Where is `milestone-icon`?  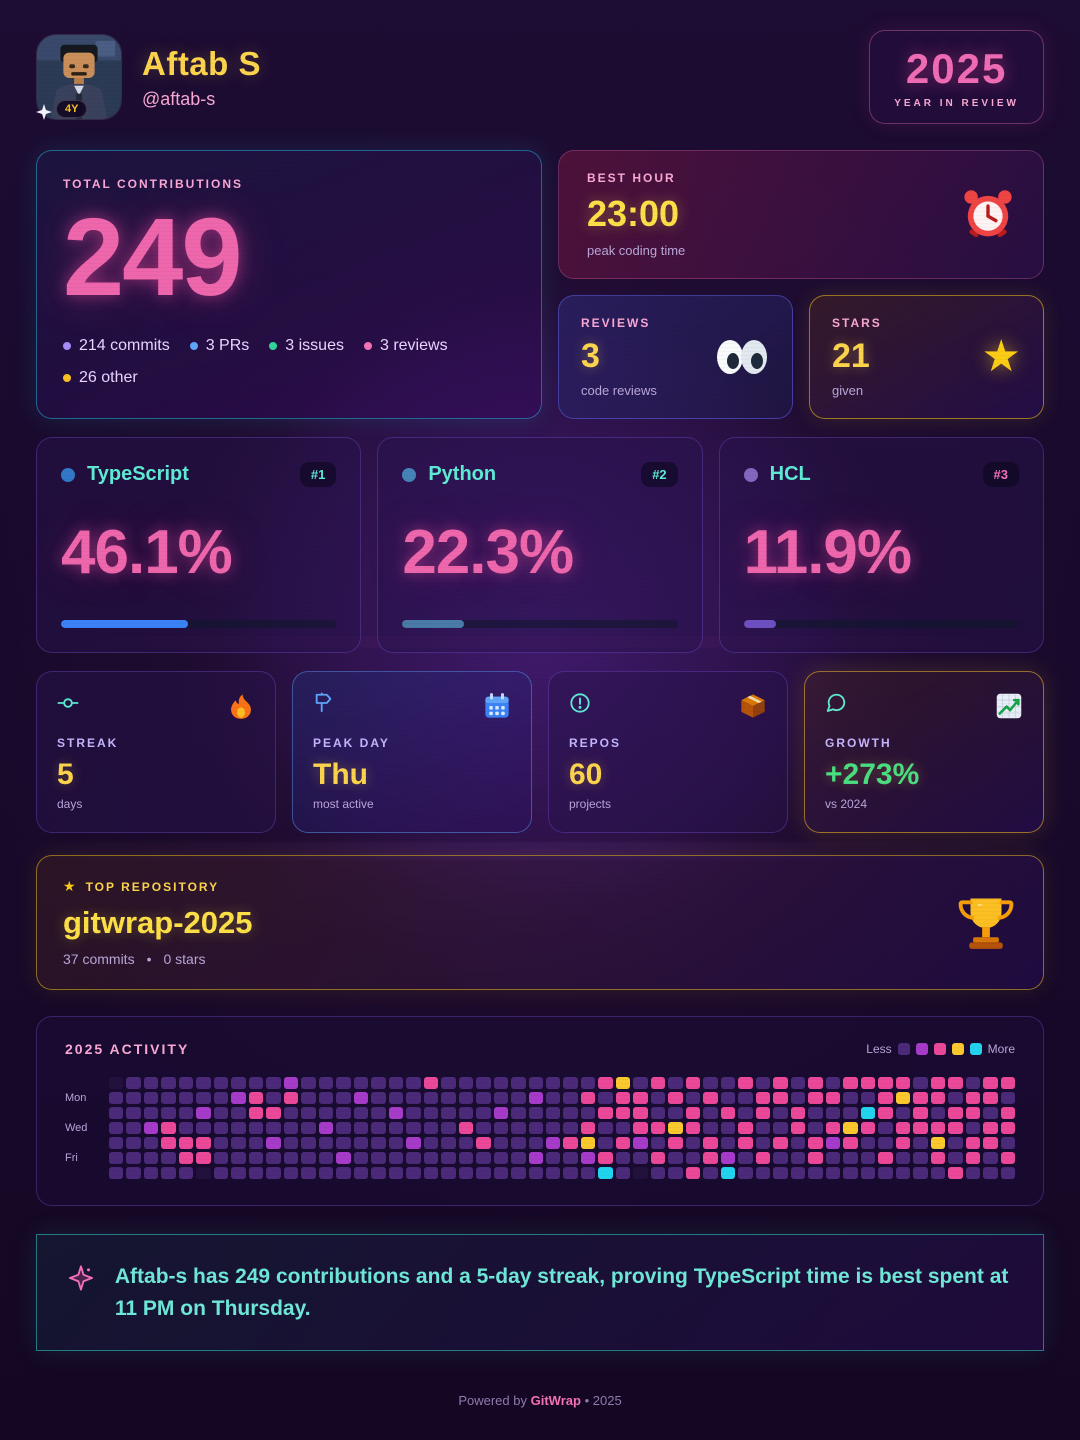 milestone-icon is located at coordinates (323, 702).